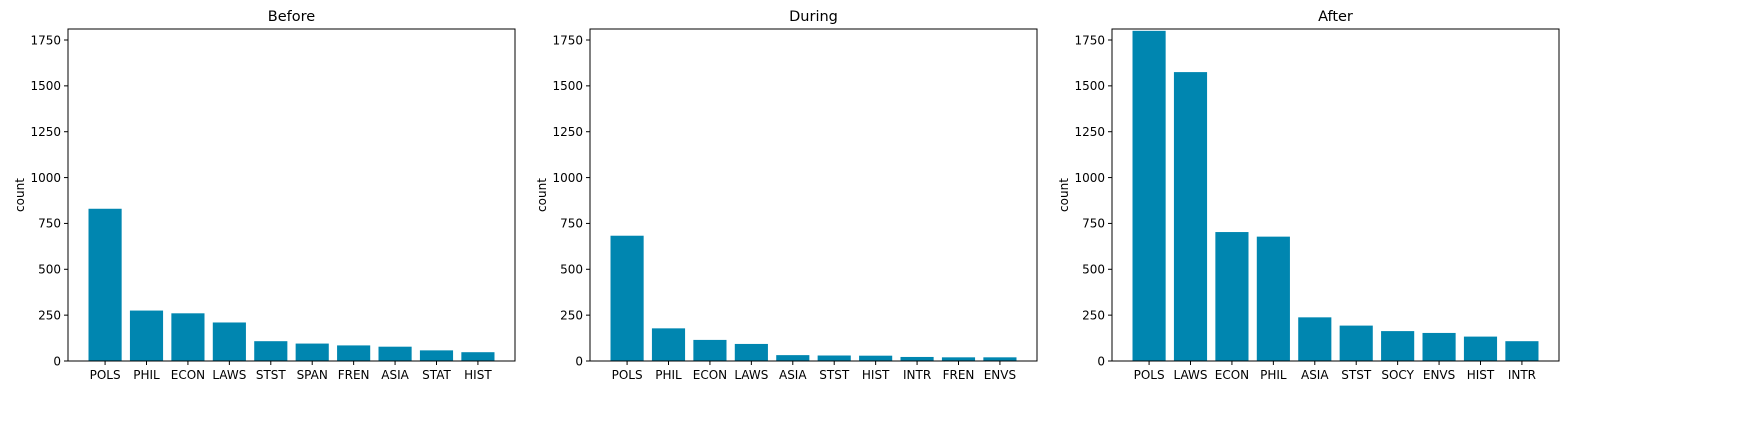  I want to click on chart-title: Before, so click(291, 17).